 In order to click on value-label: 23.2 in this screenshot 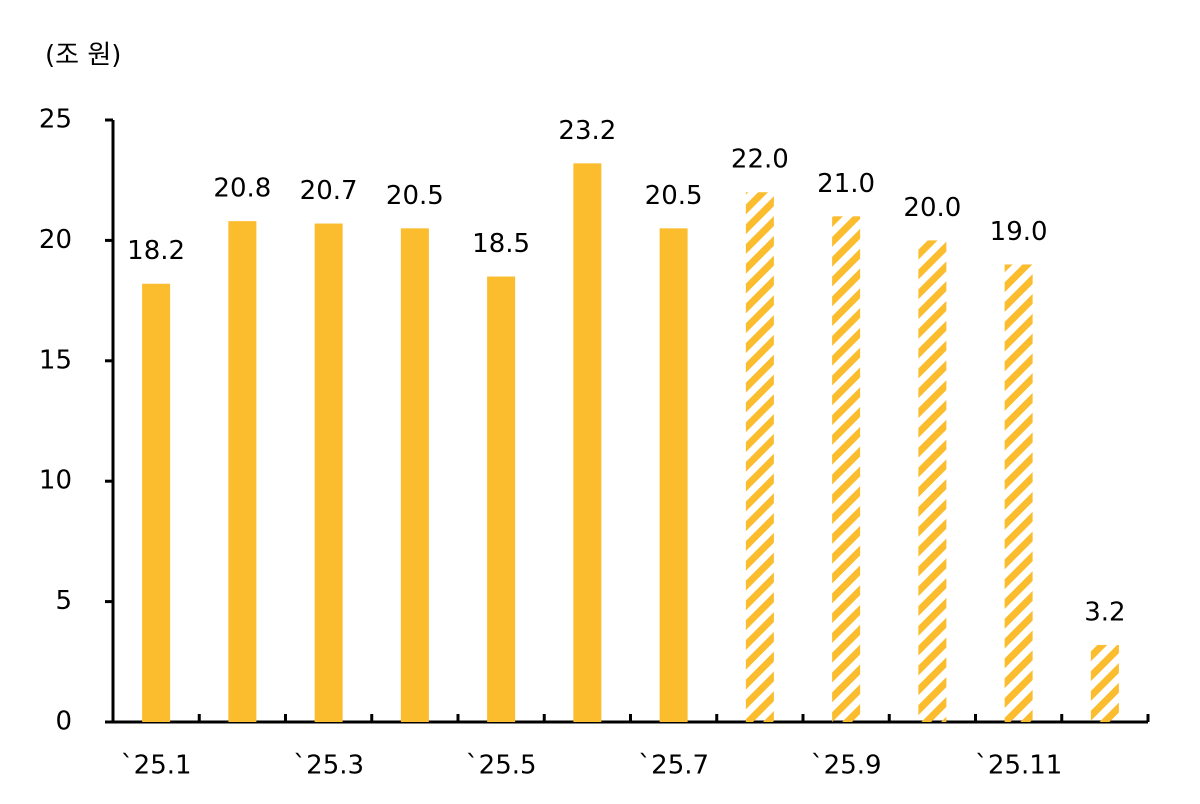, I will do `click(587, 131)`.